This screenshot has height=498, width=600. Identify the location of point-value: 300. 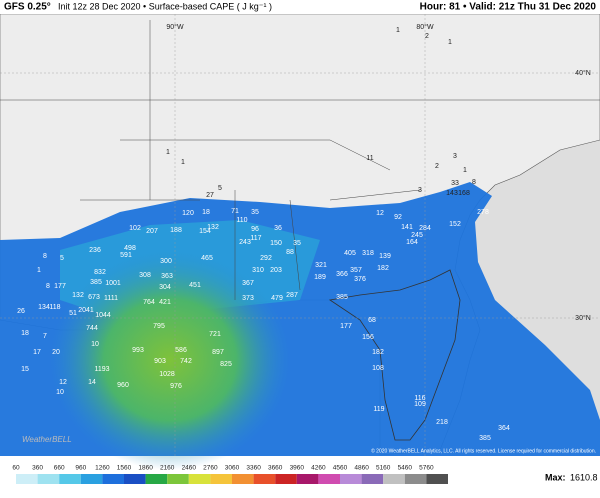
(166, 261).